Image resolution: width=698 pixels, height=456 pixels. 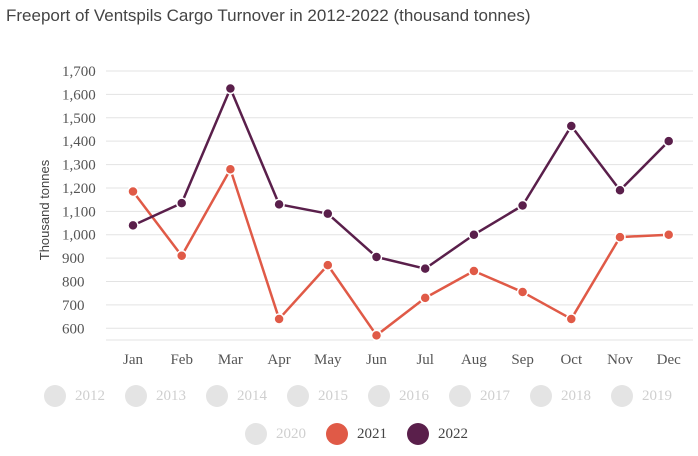 I want to click on legend-label: 2016, so click(x=414, y=395).